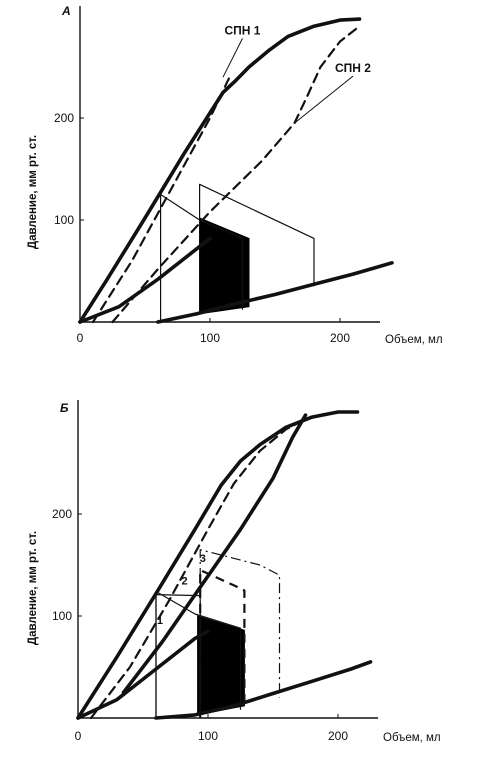  What do you see at coordinates (66, 11) in the screenshot?
I see `panel-label: А` at bounding box center [66, 11].